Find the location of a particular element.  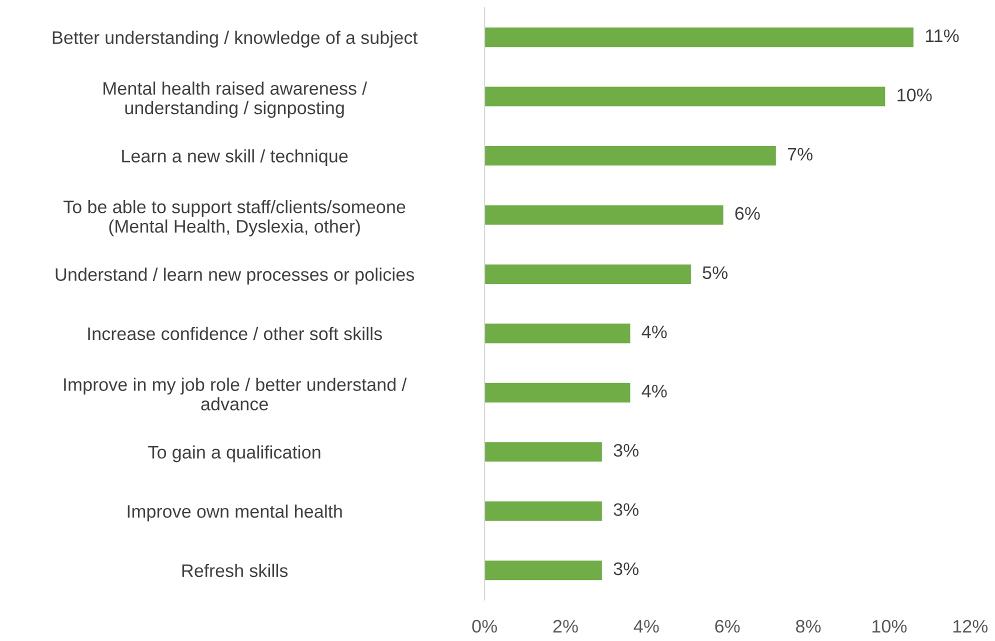

y-tick-label: Understand / learn new processes or policies is located at coordinates (235, 276).